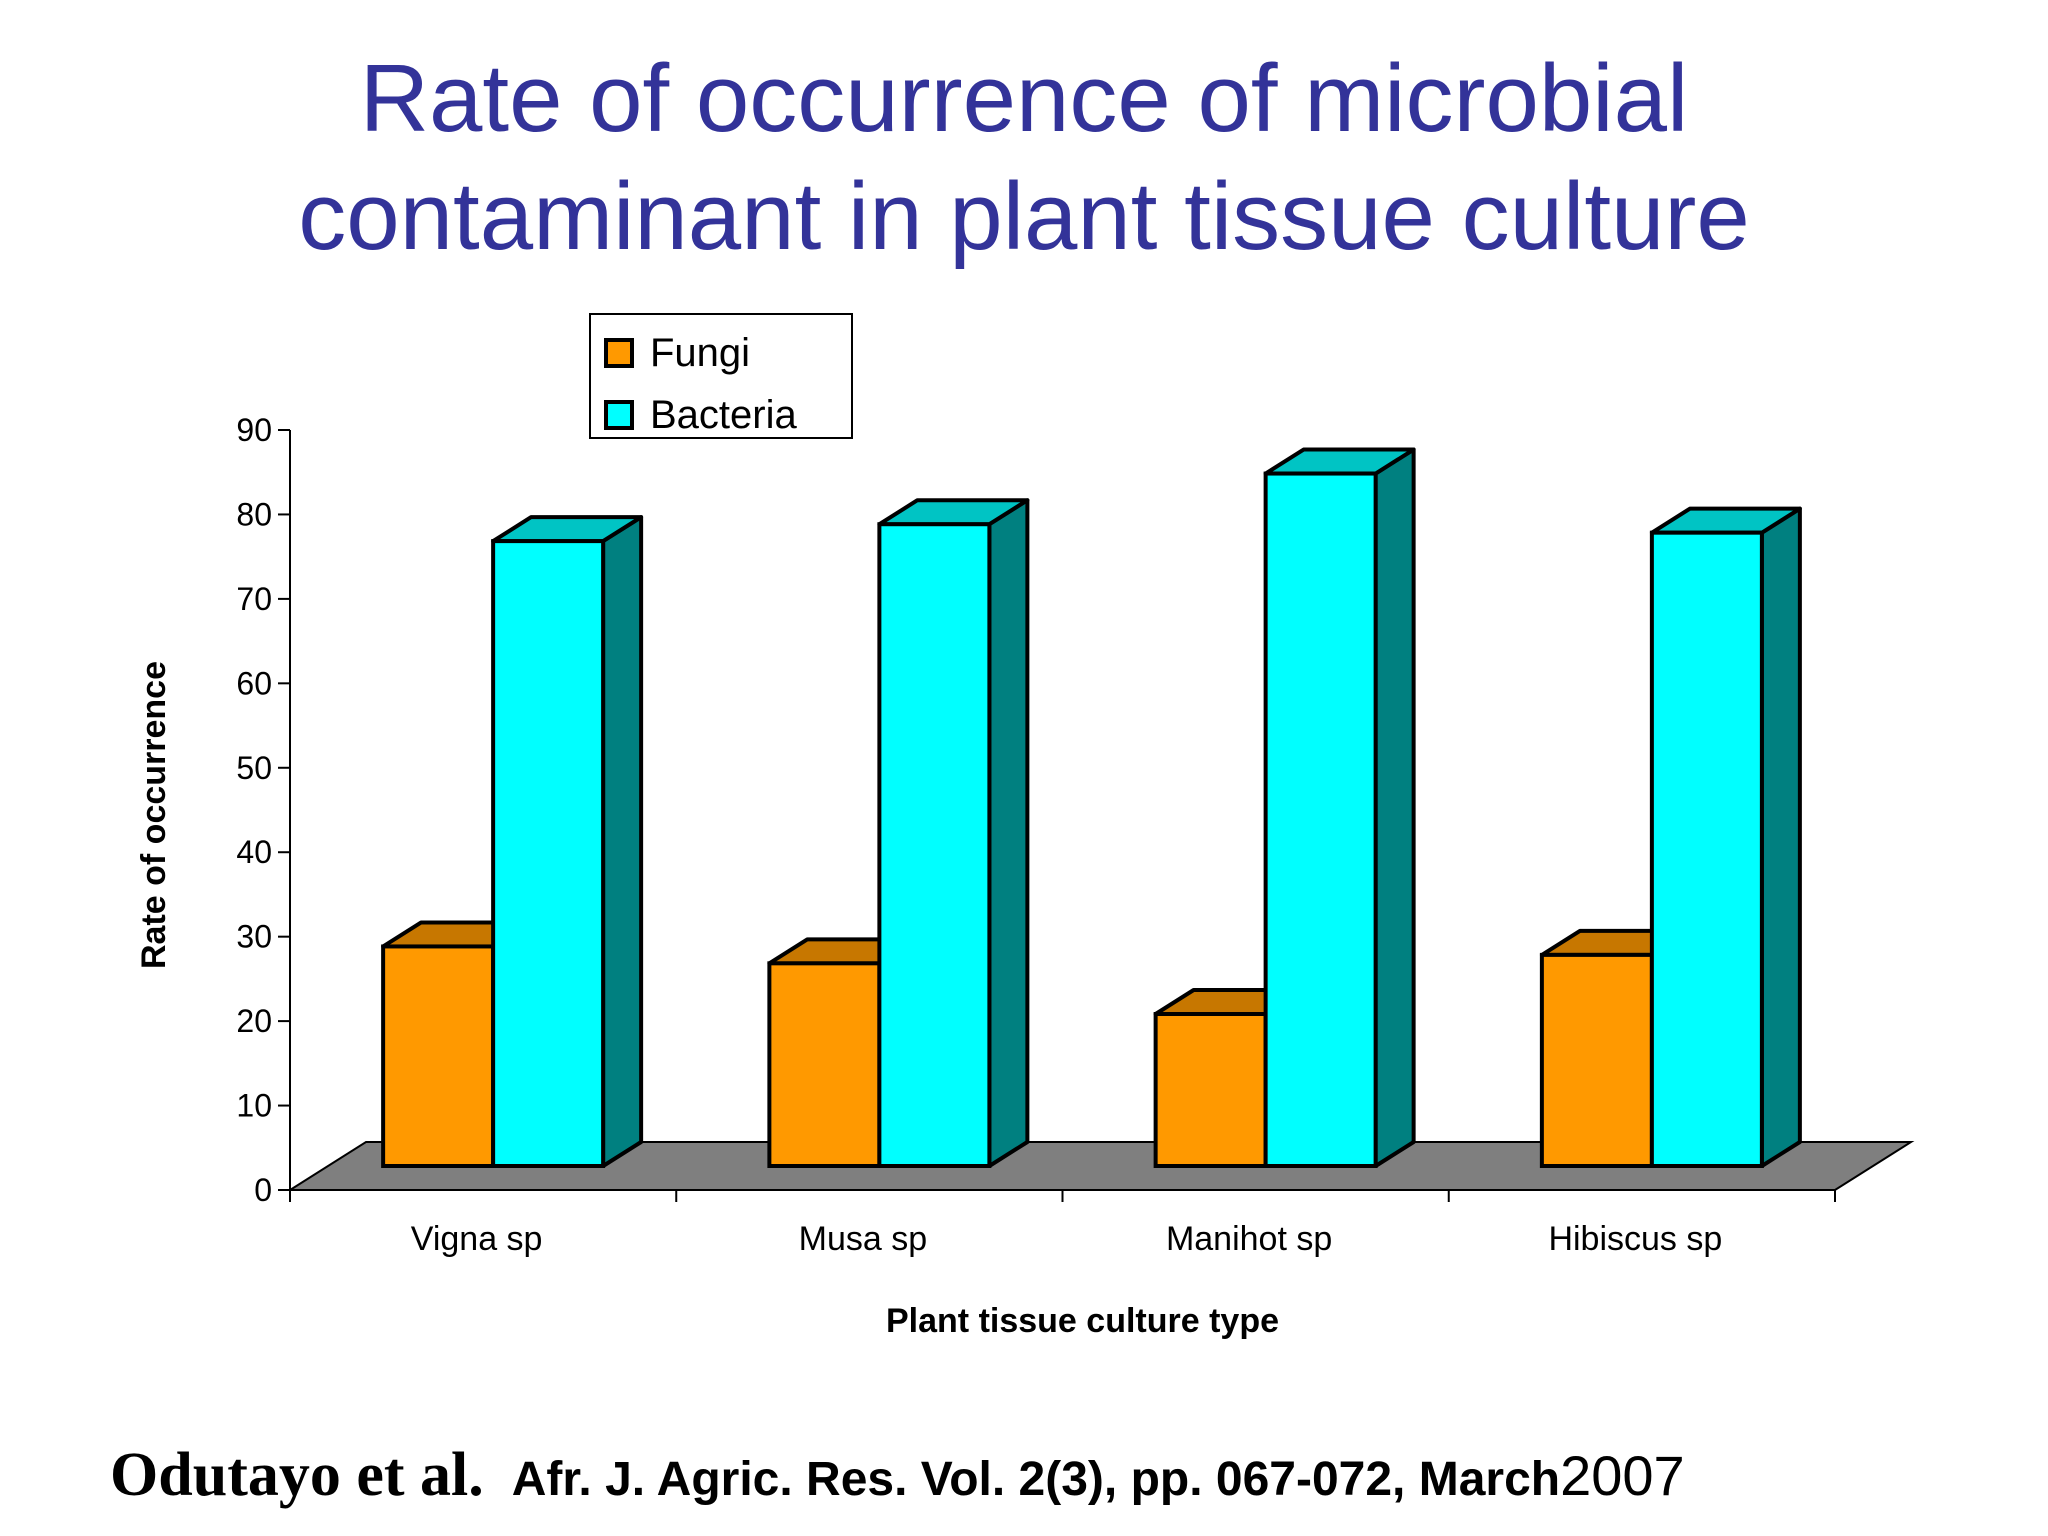 The height and width of the screenshot is (1536, 2048). Describe the element at coordinates (1635, 1239) in the screenshot. I see `x-tick-label: Hibiscus sp` at that location.